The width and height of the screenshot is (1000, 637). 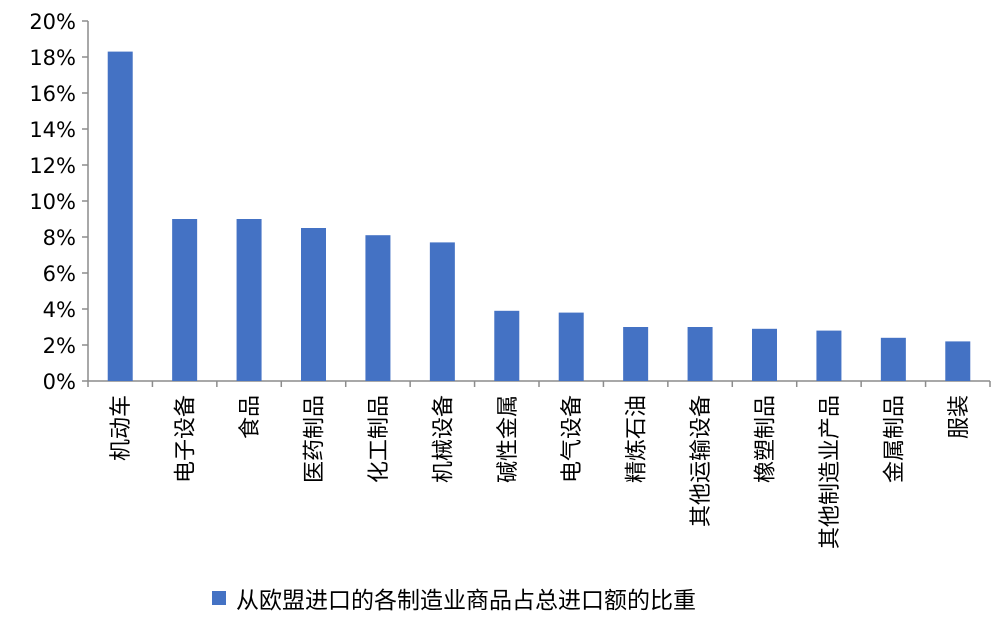 What do you see at coordinates (52, 94) in the screenshot?
I see `y-tick-label: 16%` at bounding box center [52, 94].